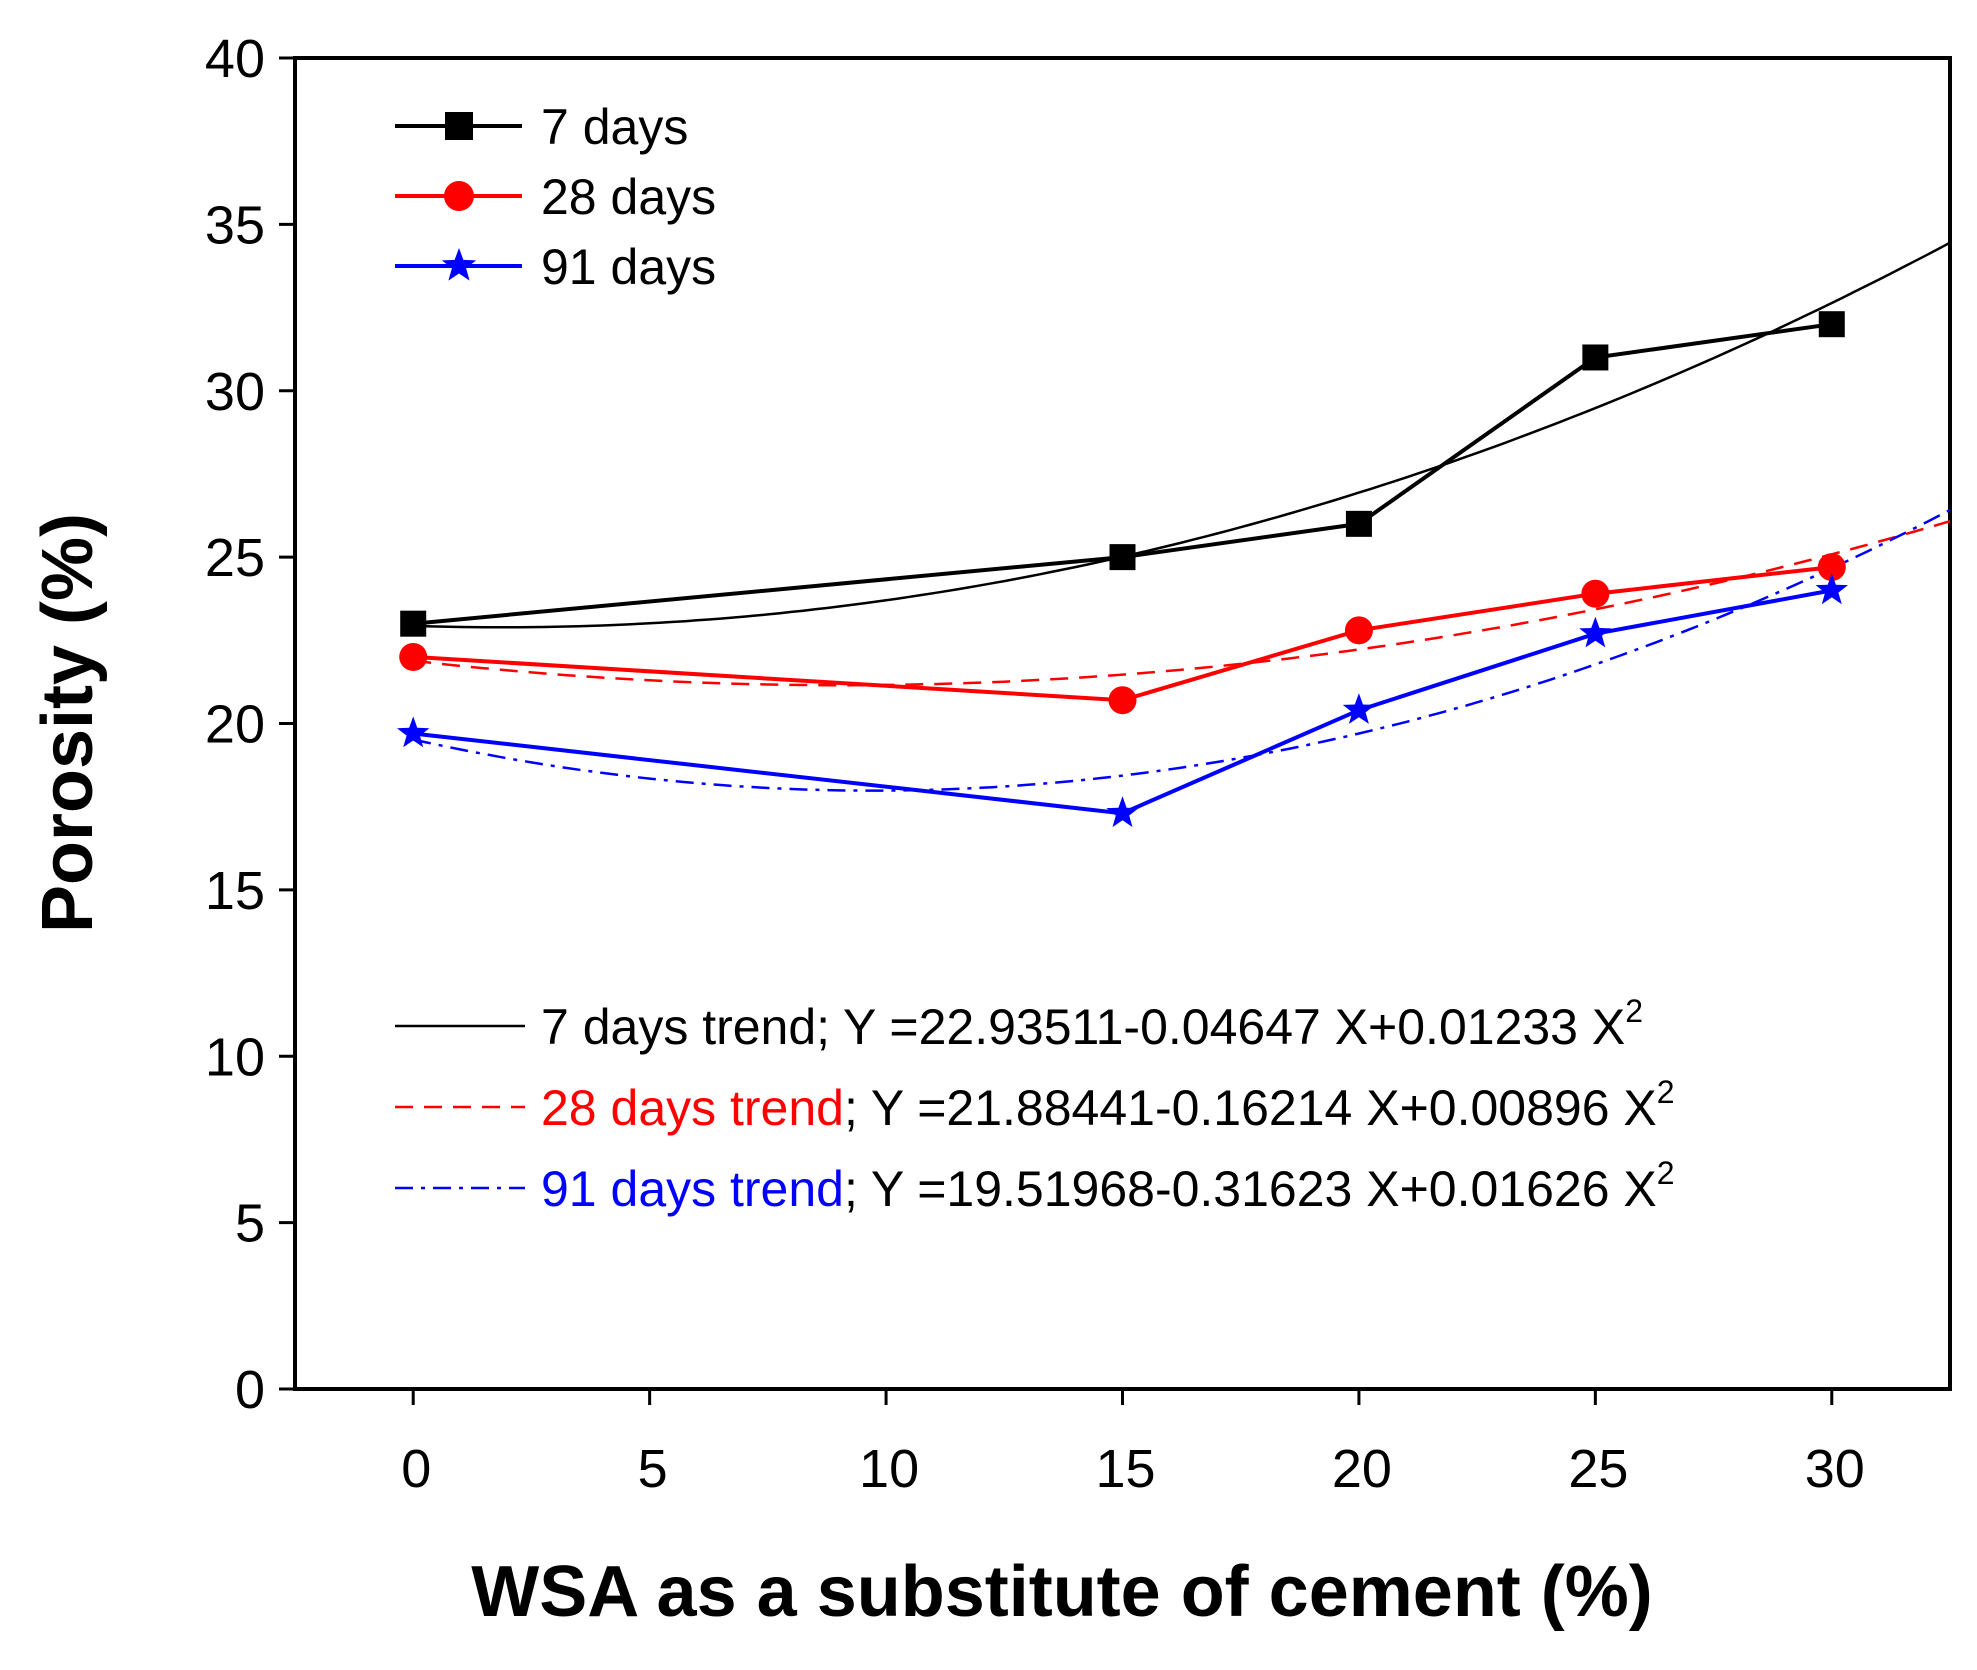  What do you see at coordinates (1122, 557) in the screenshot?
I see `data-point-7-days-x15` at bounding box center [1122, 557].